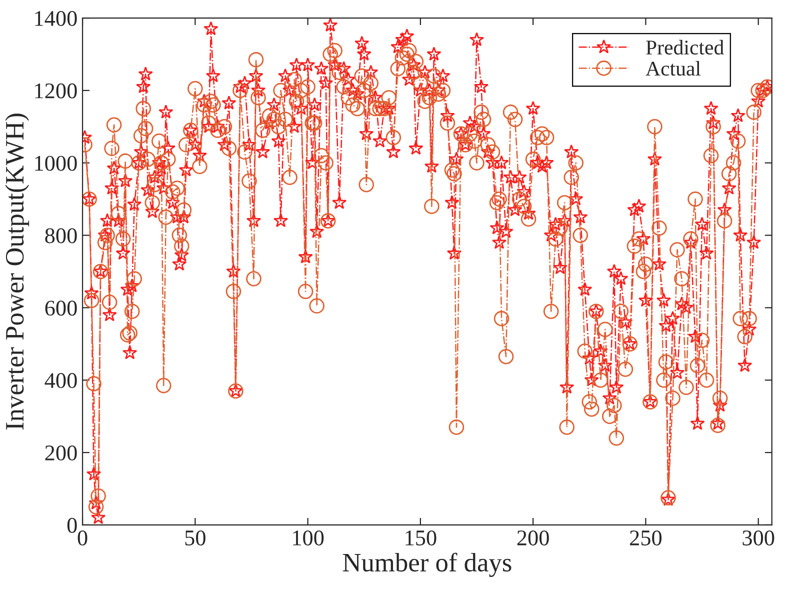 The image size is (786, 602). What do you see at coordinates (83, 538) in the screenshot?
I see `x-tick-label: 0` at bounding box center [83, 538].